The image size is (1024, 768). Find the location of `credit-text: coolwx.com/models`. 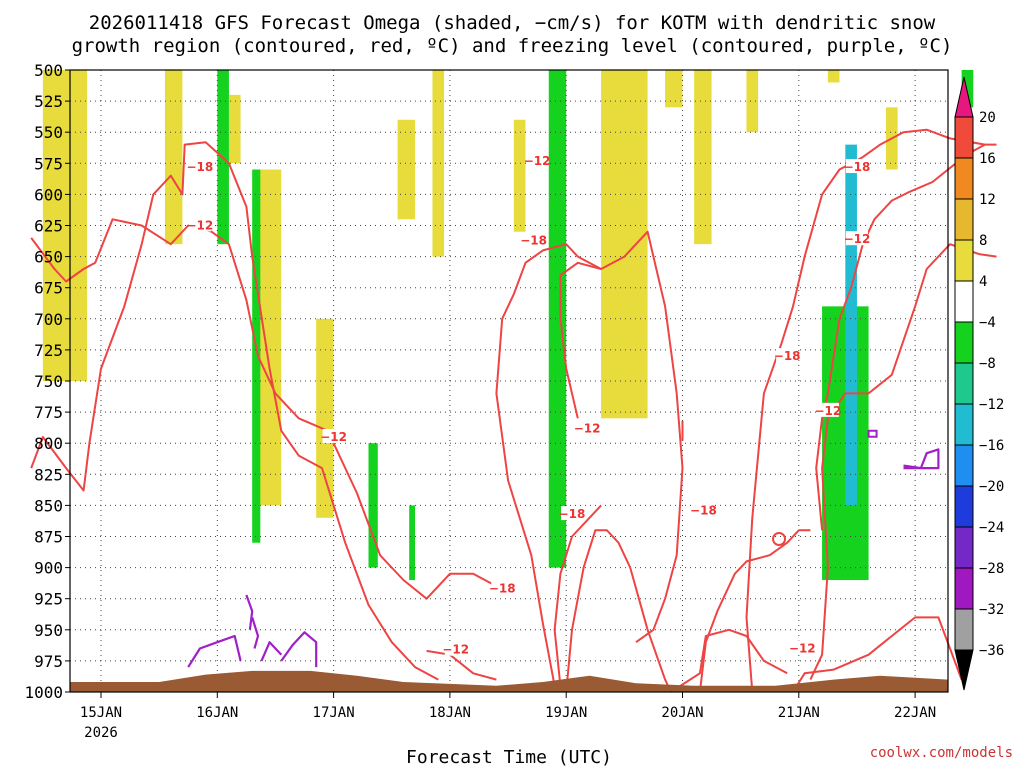

credit-text: coolwx.com/models is located at coordinates (941, 753).